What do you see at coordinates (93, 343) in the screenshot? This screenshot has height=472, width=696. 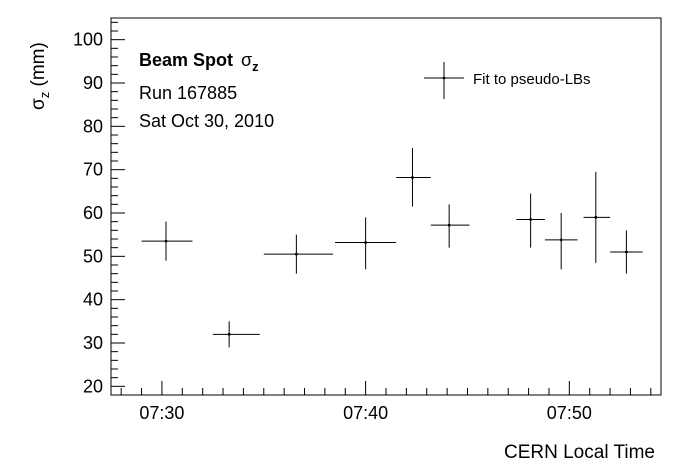 I see `y-tick-label: 30` at bounding box center [93, 343].